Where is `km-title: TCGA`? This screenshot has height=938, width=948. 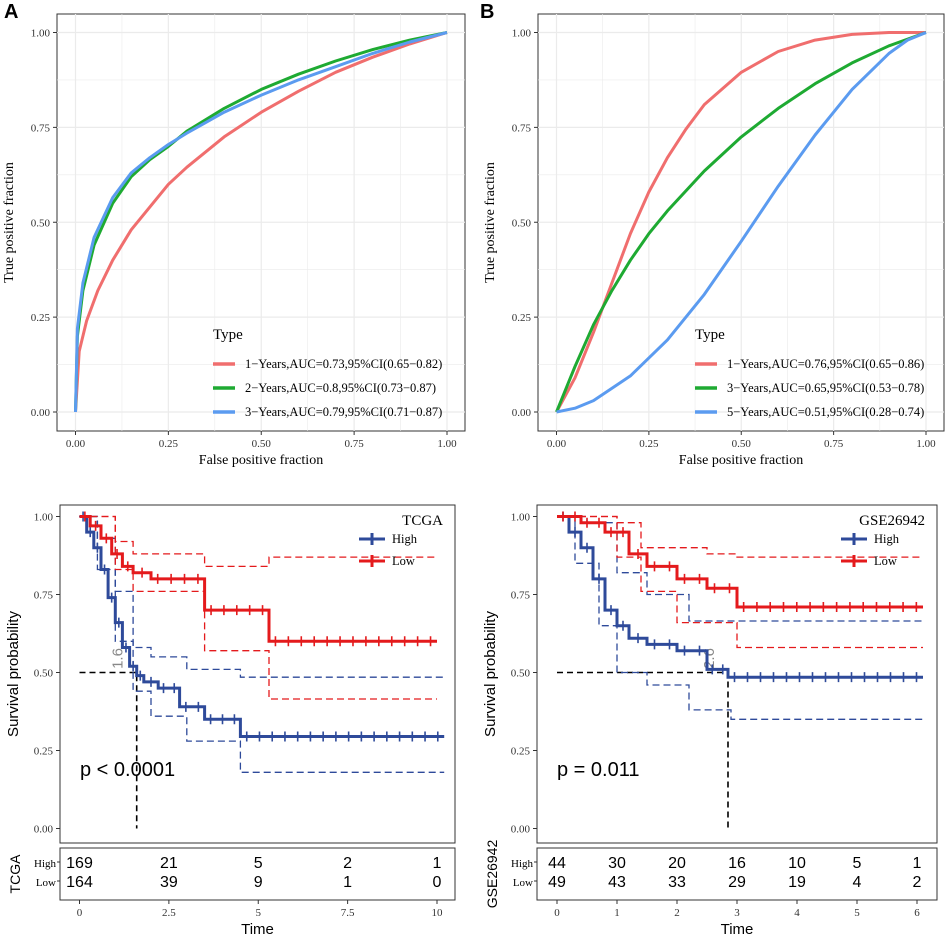 km-title: TCGA is located at coordinates (422, 521).